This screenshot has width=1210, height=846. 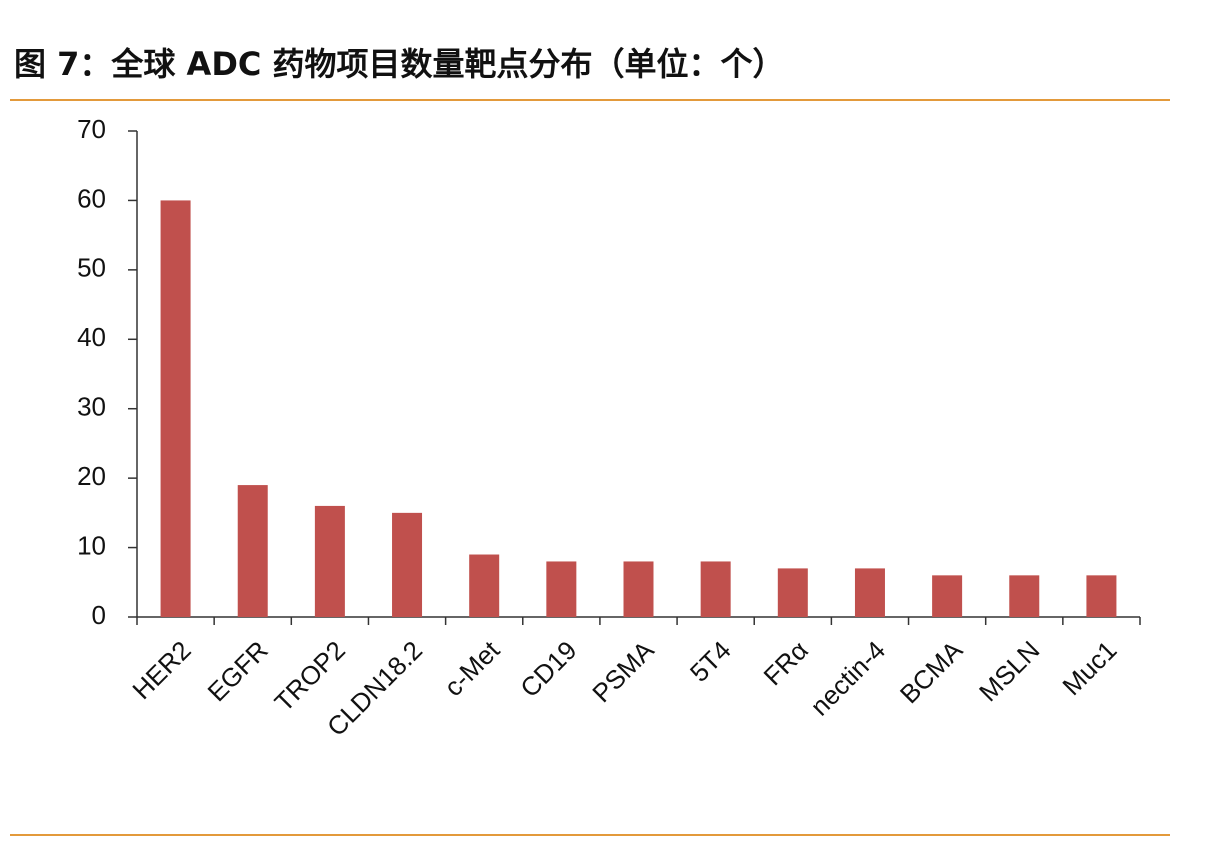 I want to click on y-tick-label: 40, so click(x=91, y=337).